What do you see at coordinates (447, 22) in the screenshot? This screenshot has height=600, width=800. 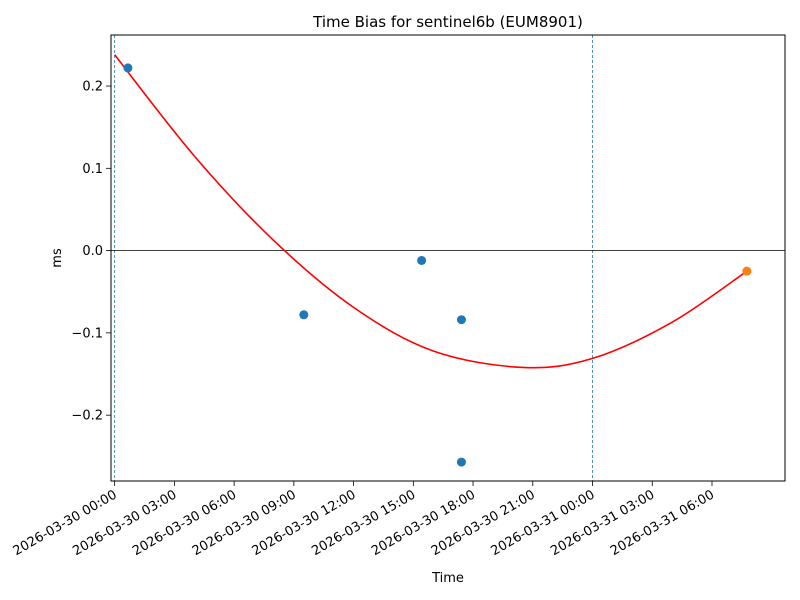 I see `chart-title: Time Bias for sentinel6b (EUM8901)` at bounding box center [447, 22].